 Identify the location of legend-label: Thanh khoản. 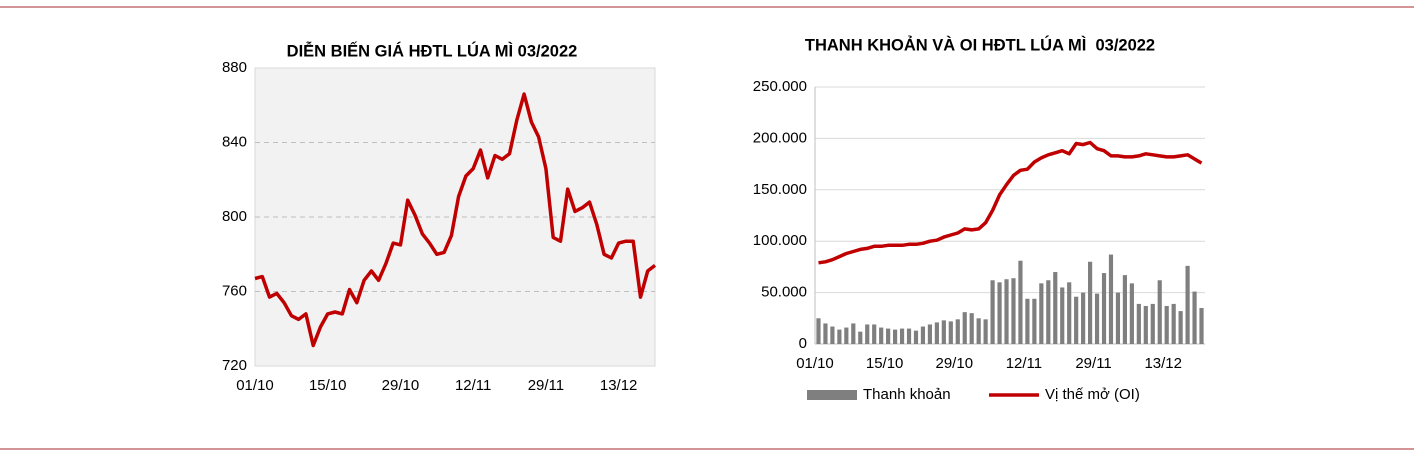
(907, 394).